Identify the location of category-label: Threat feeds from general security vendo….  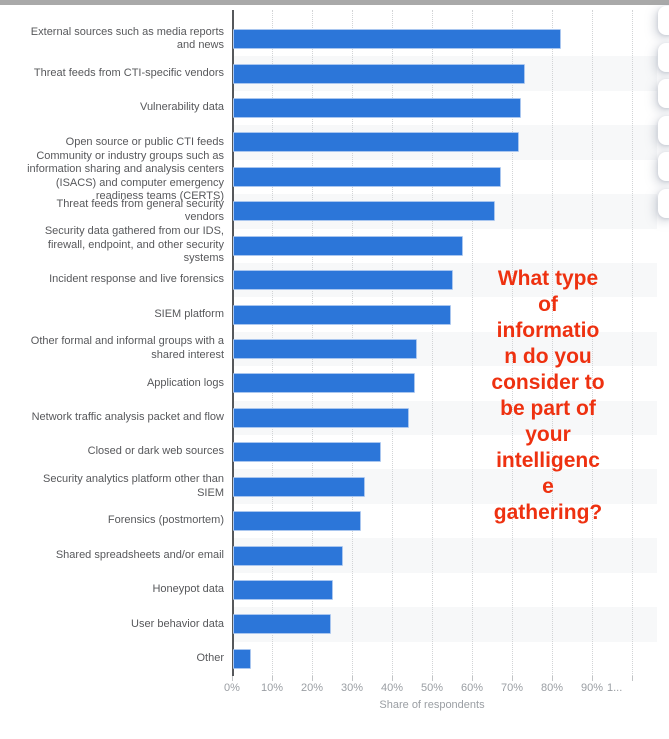
(140, 210).